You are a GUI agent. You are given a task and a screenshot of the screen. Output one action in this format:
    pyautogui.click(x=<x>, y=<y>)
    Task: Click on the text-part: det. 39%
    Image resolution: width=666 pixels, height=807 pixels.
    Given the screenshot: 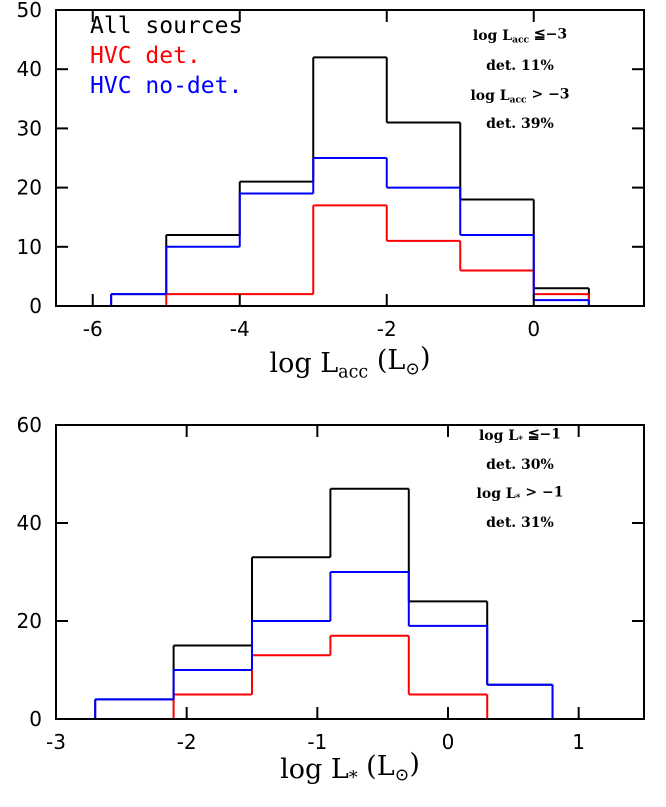 What is the action you would take?
    pyautogui.click(x=520, y=124)
    